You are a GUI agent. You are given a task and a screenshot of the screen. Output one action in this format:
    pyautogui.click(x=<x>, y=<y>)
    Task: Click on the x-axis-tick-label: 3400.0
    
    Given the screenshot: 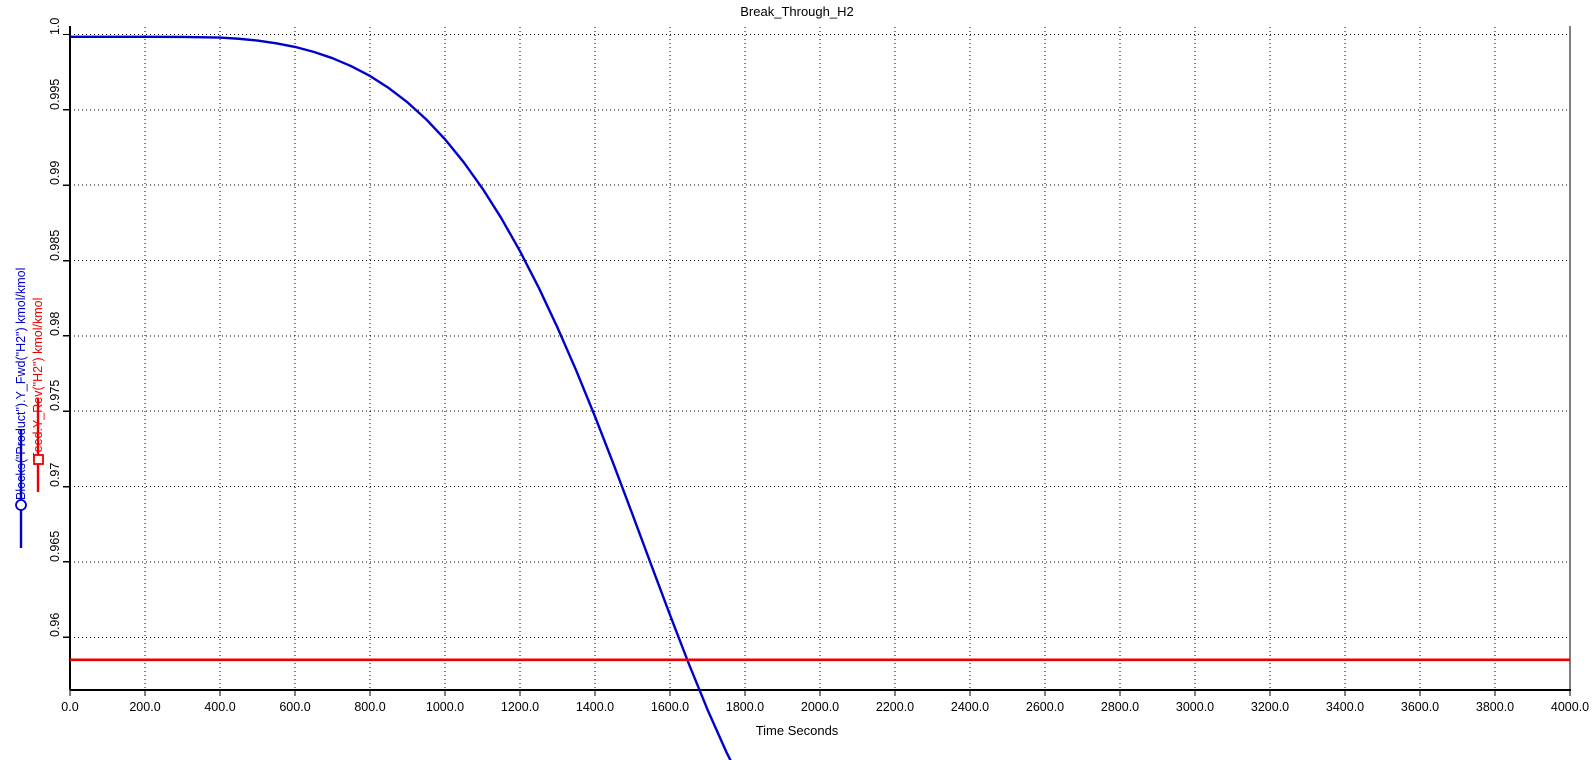 What is the action you would take?
    pyautogui.click(x=1345, y=707)
    